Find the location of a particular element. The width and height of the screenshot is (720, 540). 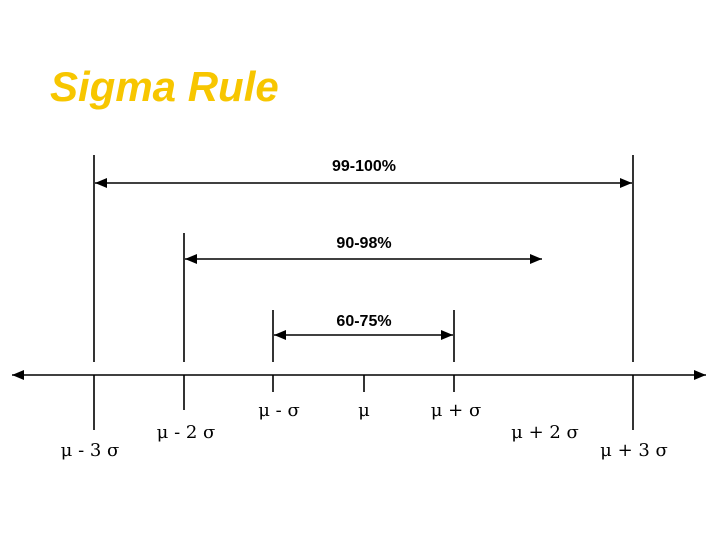

title: Sigma Rule is located at coordinates (164, 86).